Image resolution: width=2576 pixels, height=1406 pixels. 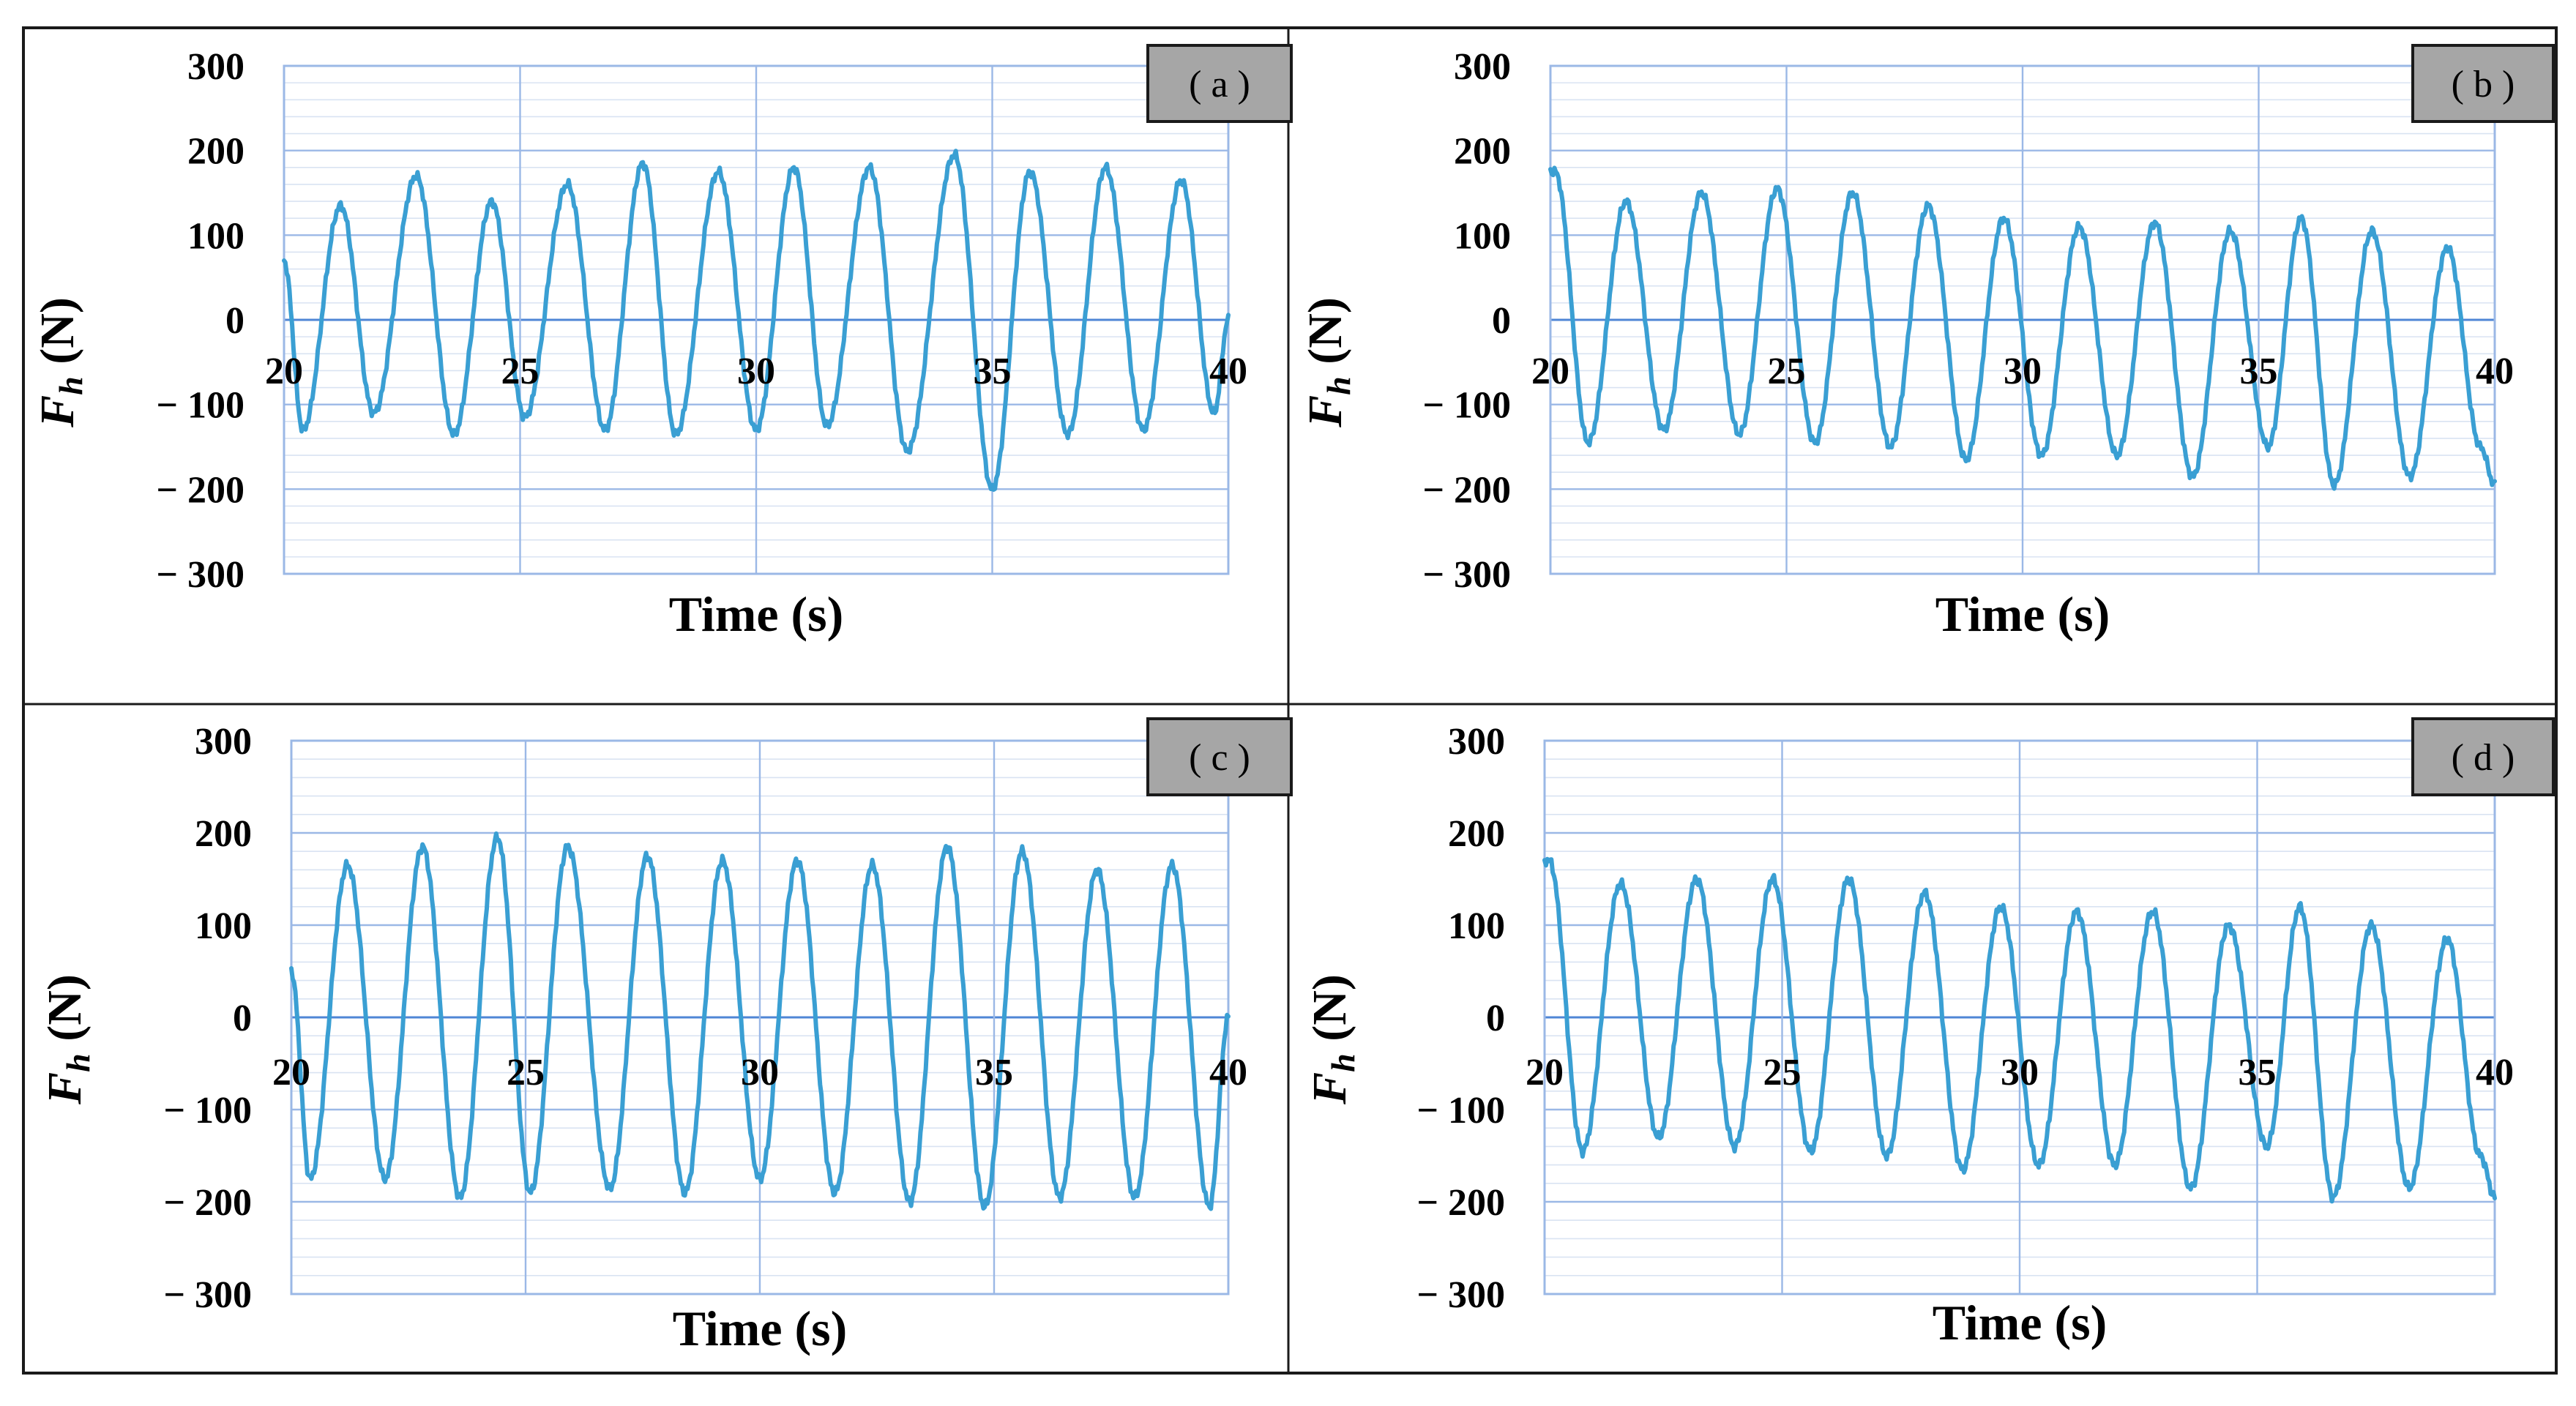 I want to click on panel-label: ( b ), so click(x=2483, y=84).